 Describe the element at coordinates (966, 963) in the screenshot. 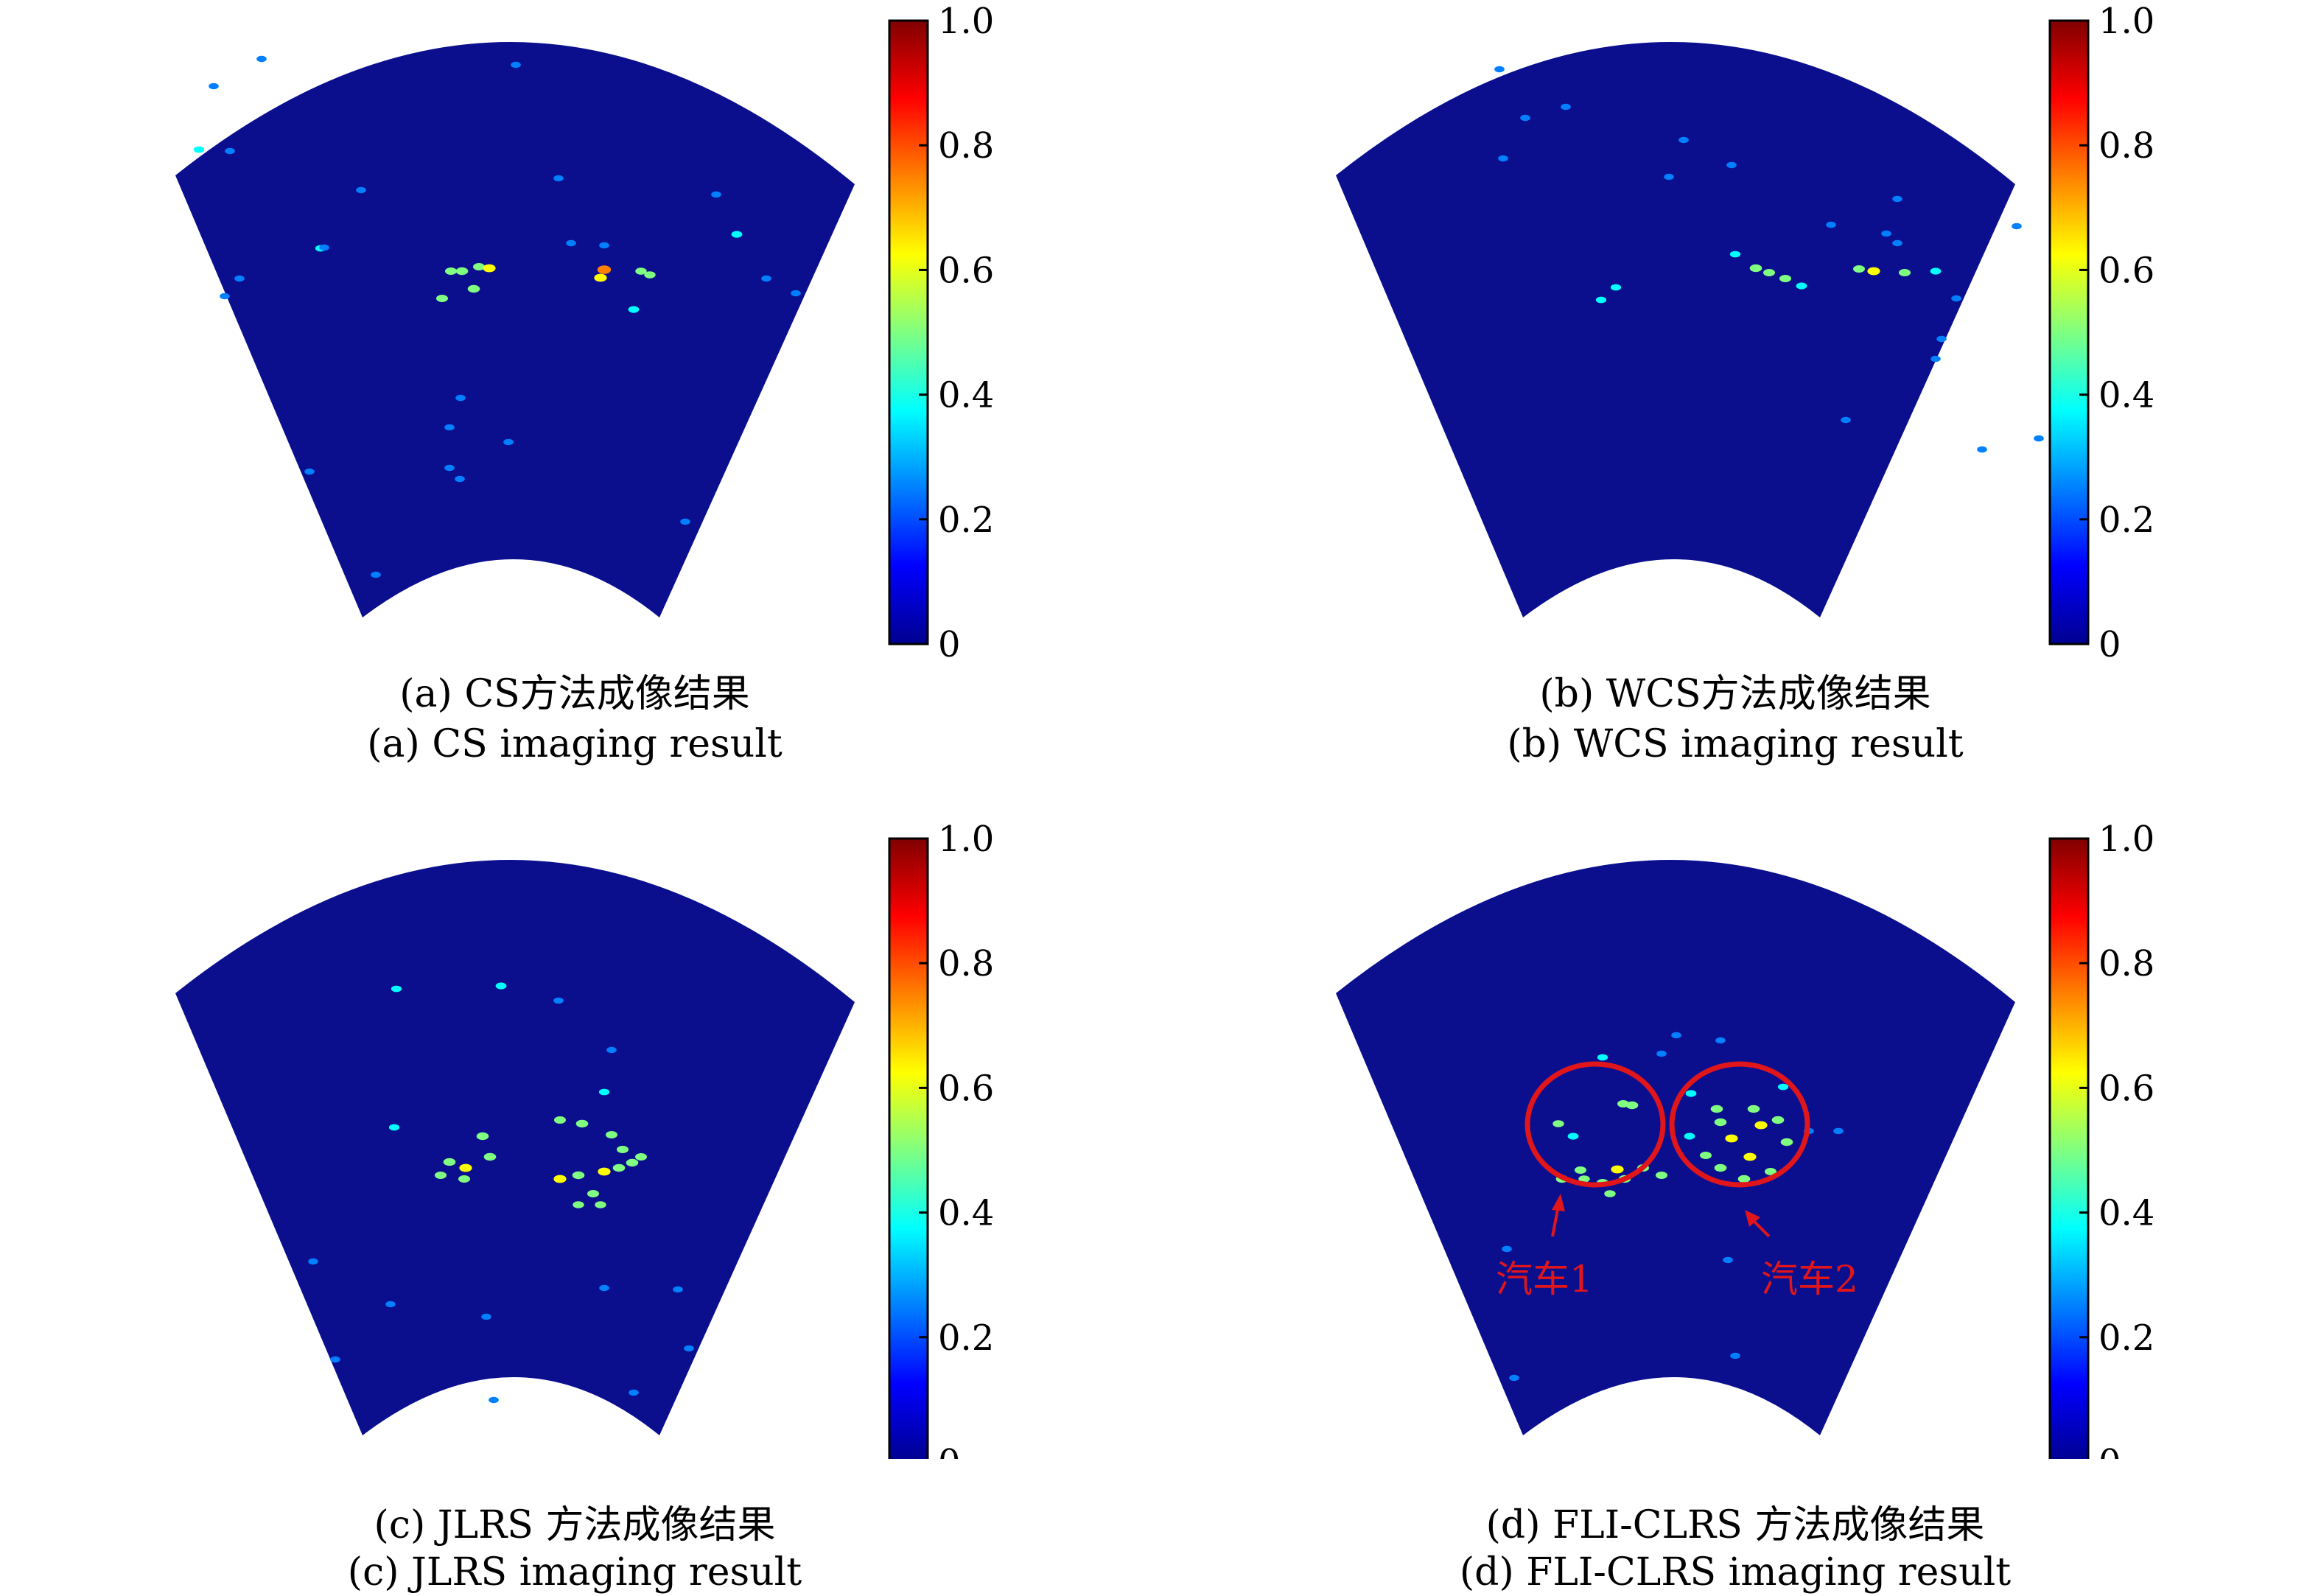

I see `colorbar-tick-label: 0.8` at that location.